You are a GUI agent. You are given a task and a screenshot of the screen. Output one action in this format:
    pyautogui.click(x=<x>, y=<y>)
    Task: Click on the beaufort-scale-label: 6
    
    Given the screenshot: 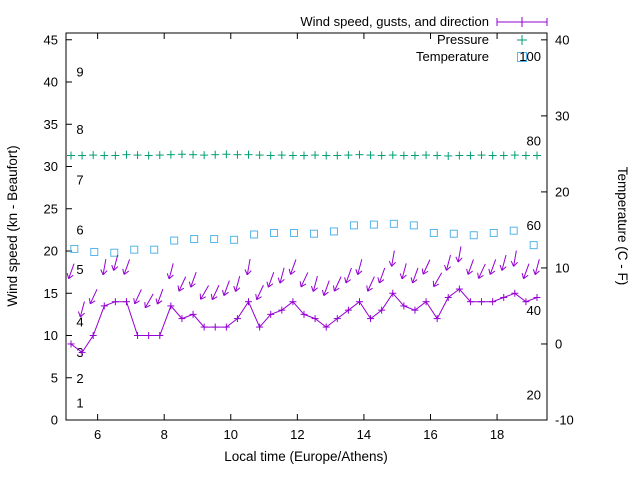 What is the action you would take?
    pyautogui.click(x=79, y=229)
    